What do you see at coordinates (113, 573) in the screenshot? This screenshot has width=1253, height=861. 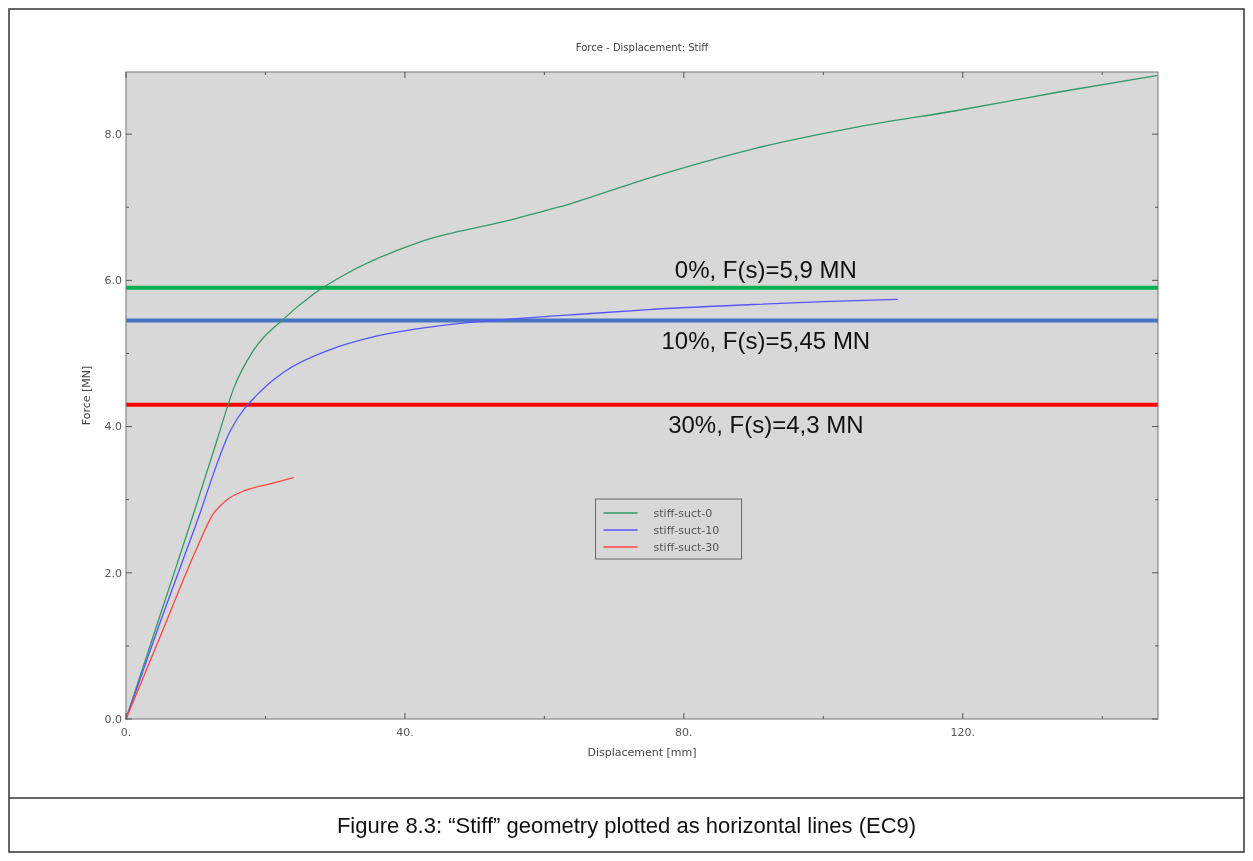 I see `y-tick-label: 2.0` at bounding box center [113, 573].